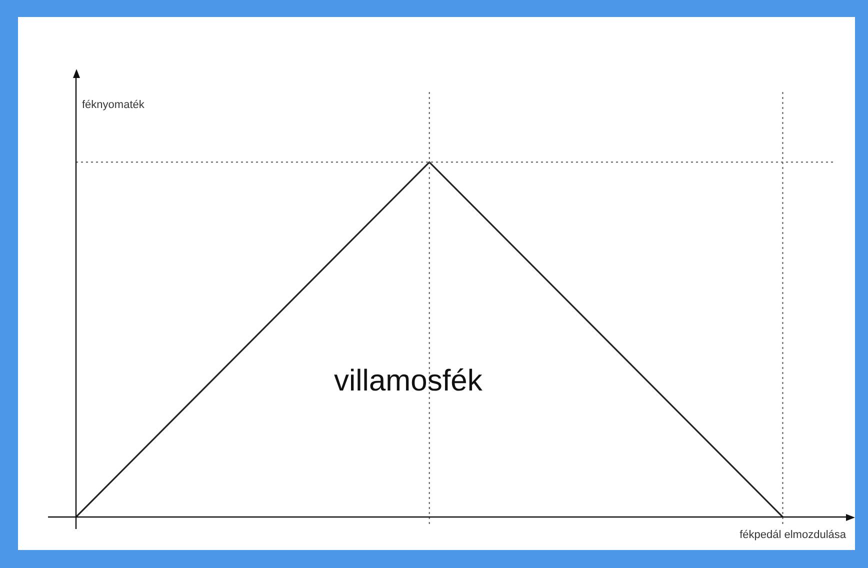  What do you see at coordinates (113, 105) in the screenshot?
I see `y-axis-title: féknyomaték` at bounding box center [113, 105].